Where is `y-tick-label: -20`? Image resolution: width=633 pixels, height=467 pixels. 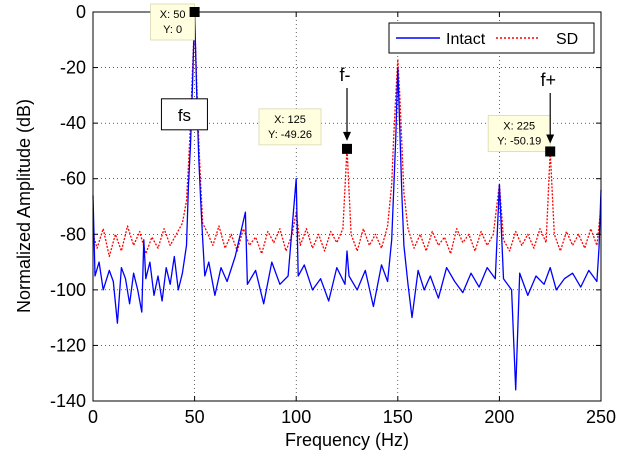
y-tick-label: -20 is located at coordinates (73, 68).